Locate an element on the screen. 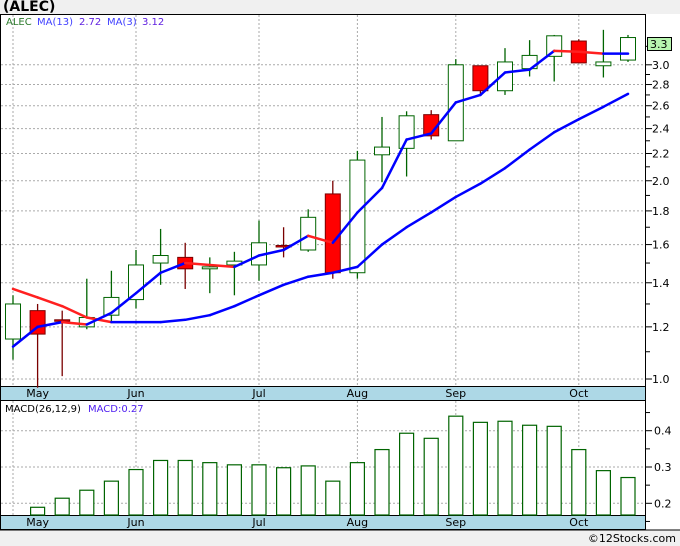 This screenshot has height=546, width=680. last-price-label: 3.3 is located at coordinates (659, 44).